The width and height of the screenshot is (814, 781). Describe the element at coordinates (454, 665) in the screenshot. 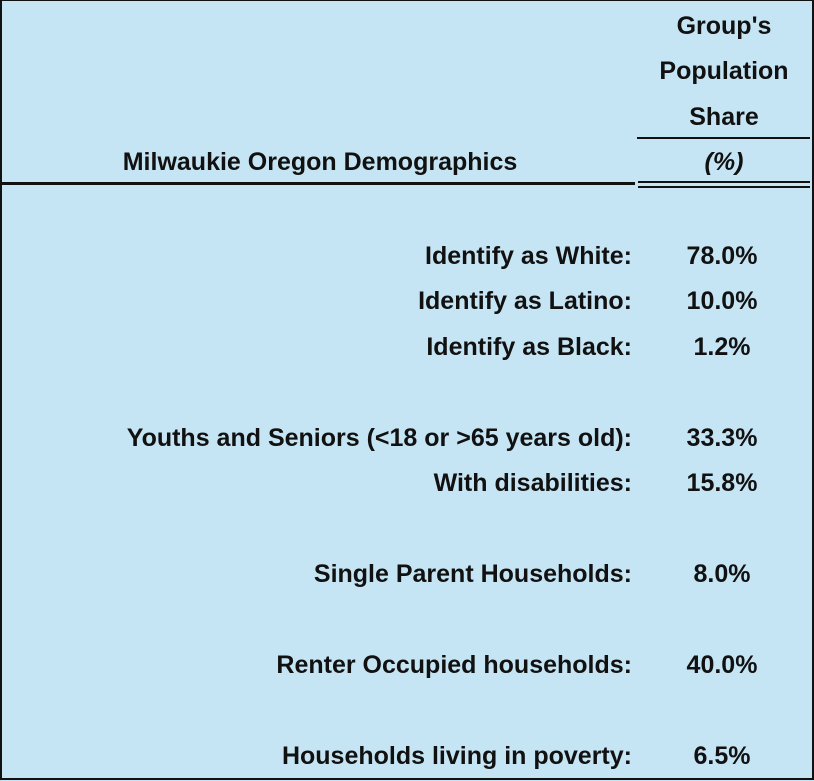

I see `row-label: Renter Occupied households:` at that location.